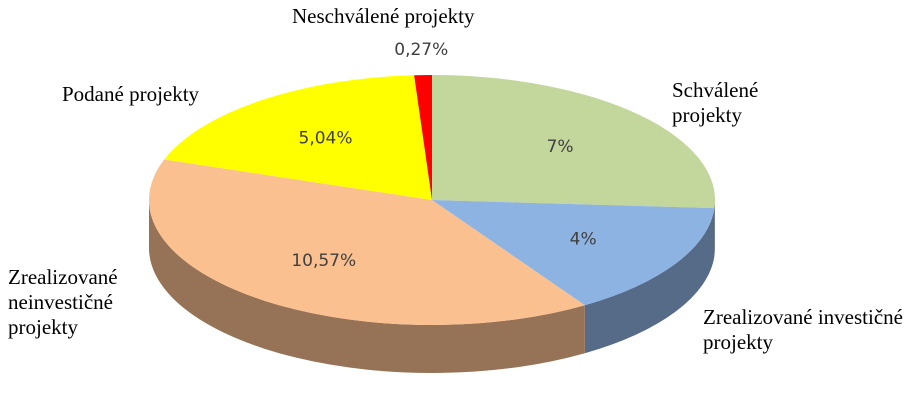 This screenshot has width=906, height=403. Describe the element at coordinates (131, 94) in the screenshot. I see `category-label: Podané projekty` at that location.